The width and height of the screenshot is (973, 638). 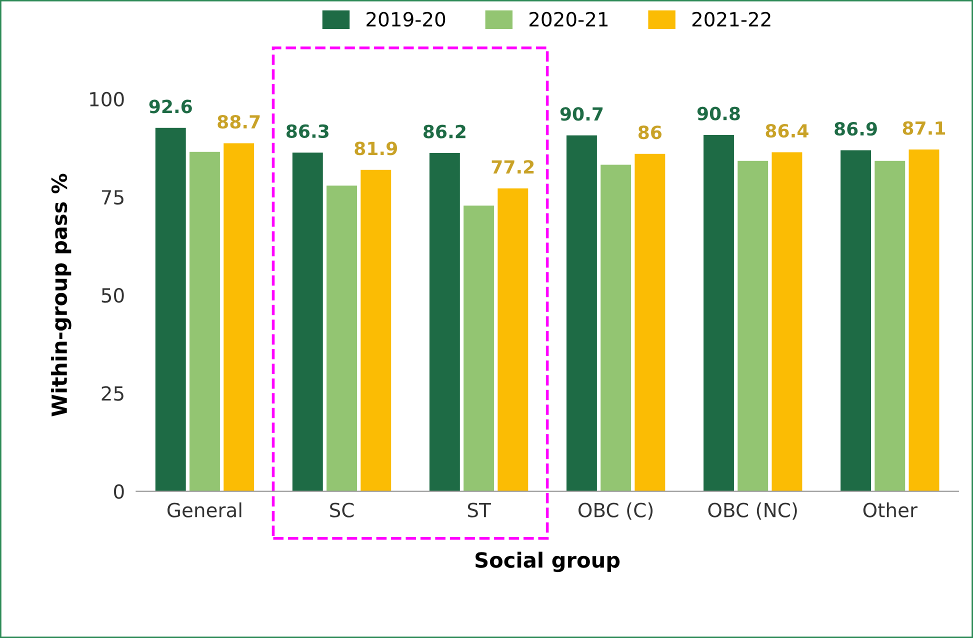 I want to click on data-label: 87.1, so click(x=924, y=128).